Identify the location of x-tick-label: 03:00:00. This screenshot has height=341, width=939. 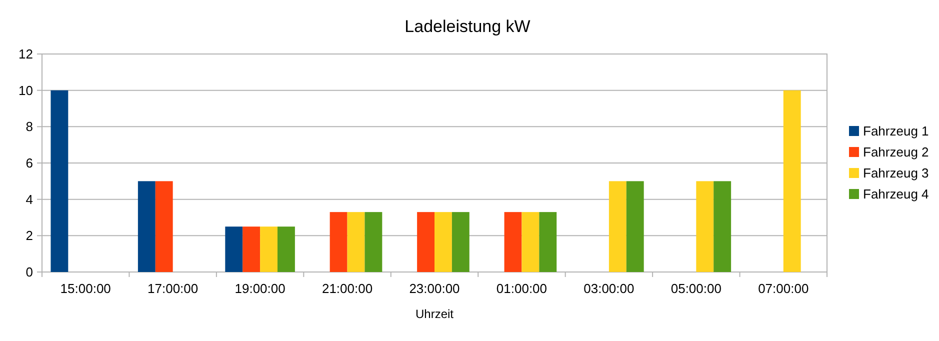
(609, 288).